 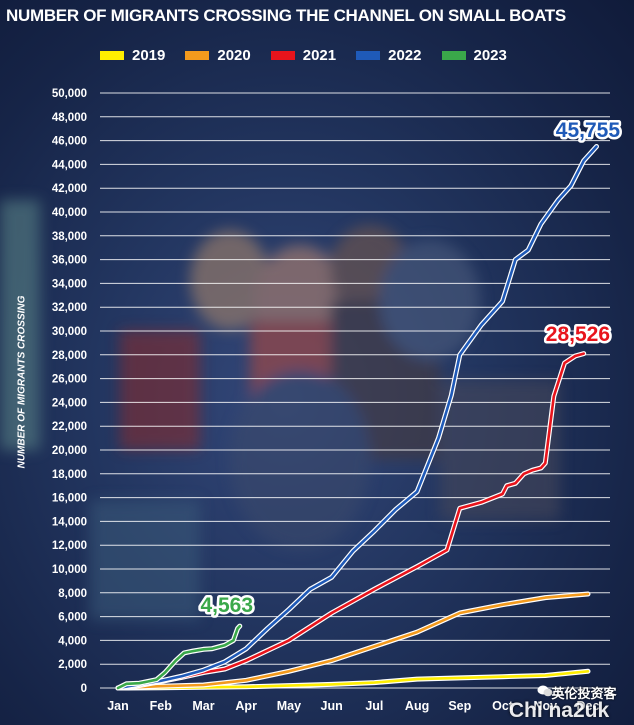 I want to click on legend-item-2019: 2019, so click(x=132, y=55).